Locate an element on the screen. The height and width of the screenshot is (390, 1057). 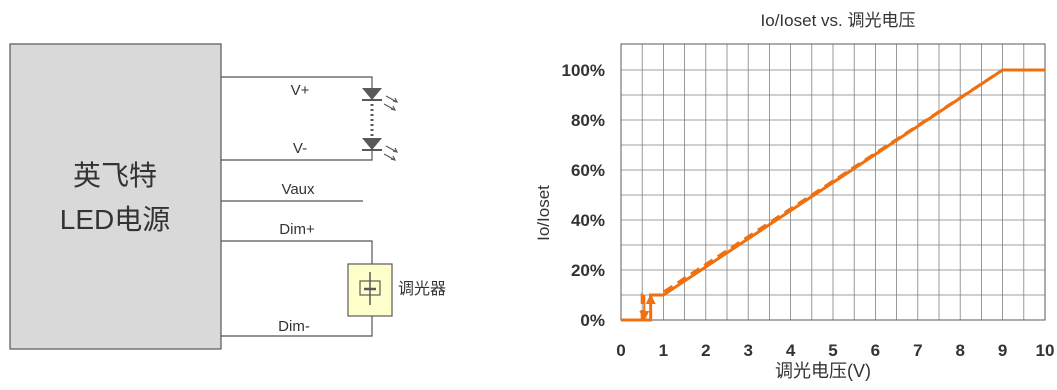
x-tick-label: 8 is located at coordinates (959, 350).